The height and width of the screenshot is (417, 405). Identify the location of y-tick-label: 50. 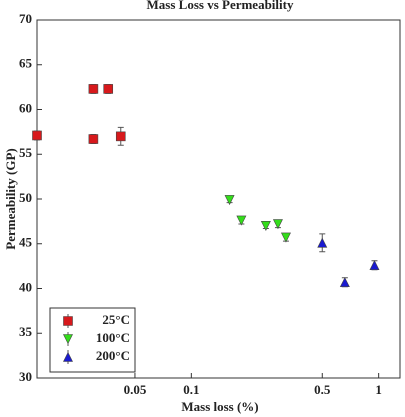
(25, 197).